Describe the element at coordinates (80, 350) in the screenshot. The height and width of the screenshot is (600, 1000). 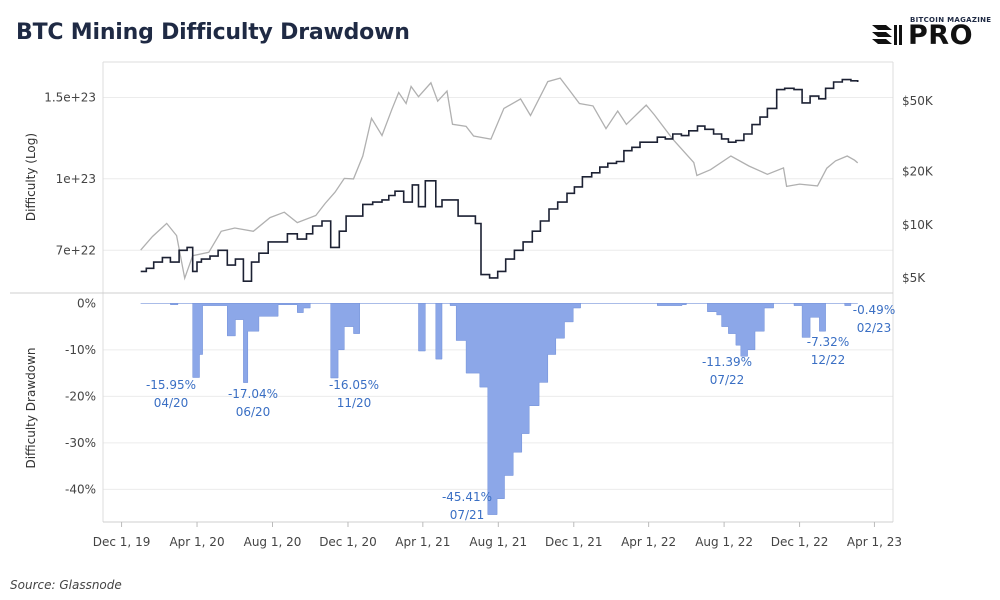
I see `y-tick-label: -10%` at that location.